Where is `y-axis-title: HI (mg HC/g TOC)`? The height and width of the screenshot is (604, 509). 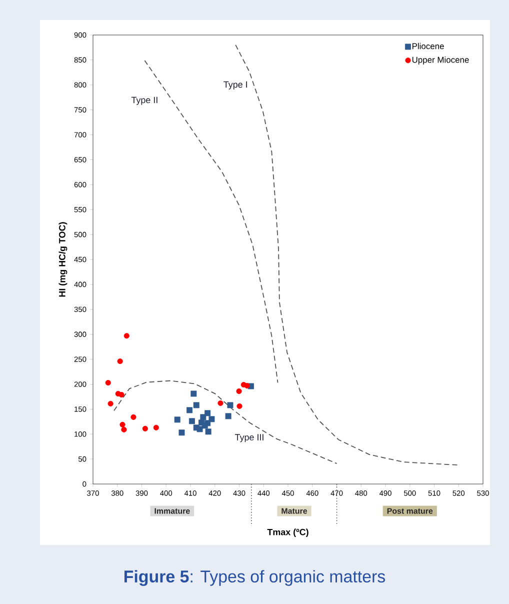 y-axis-title: HI (mg HC/g TOC) is located at coordinates (63, 259).